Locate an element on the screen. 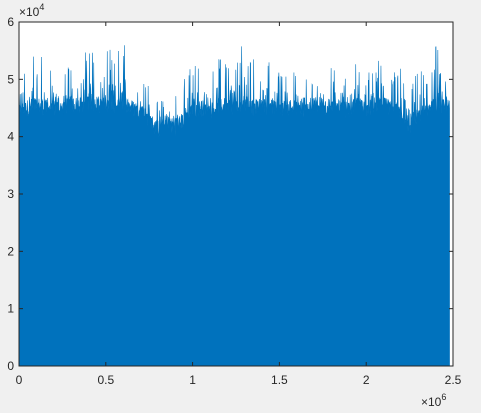 The image size is (481, 413). y-axis-exponent-base: ×10 is located at coordinates (29, 12).